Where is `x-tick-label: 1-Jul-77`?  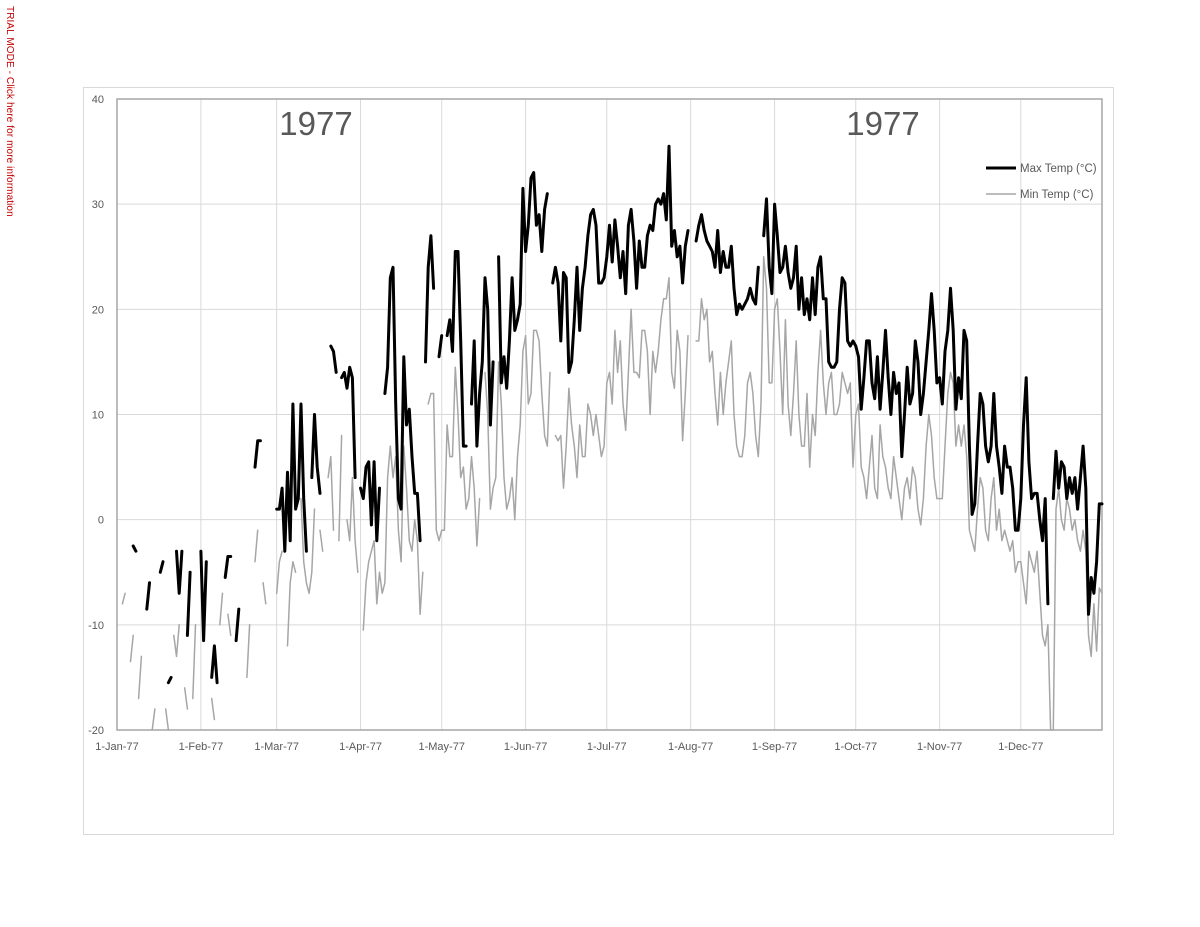
x-tick-label: 1-Jul-77 is located at coordinates (607, 747).